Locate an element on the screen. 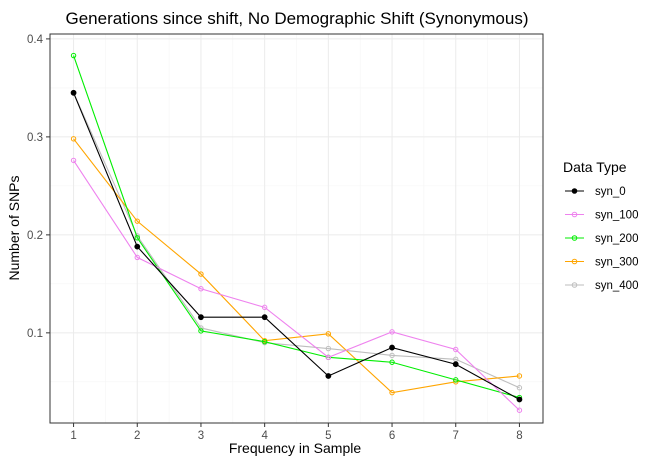 This screenshot has height=463, width=657. x-tick-label: 7 is located at coordinates (456, 436).